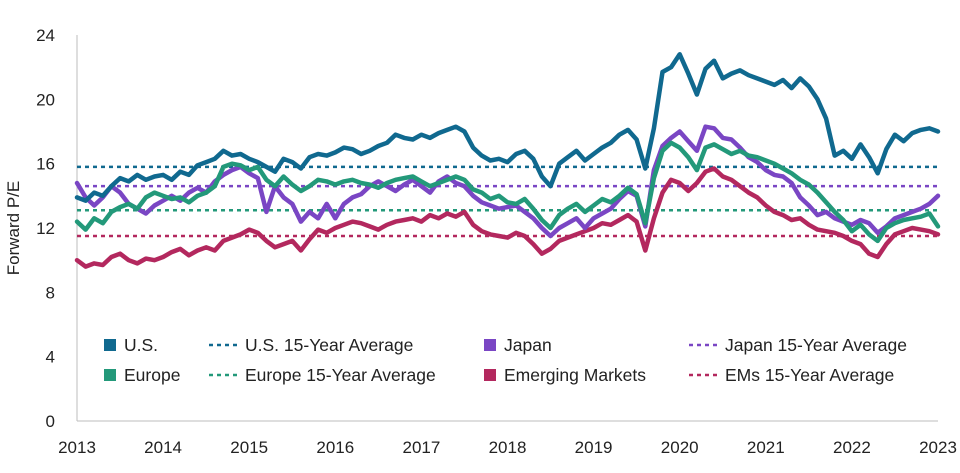 The height and width of the screenshot is (473, 960). I want to click on y-tick-8: 8, so click(50, 292).